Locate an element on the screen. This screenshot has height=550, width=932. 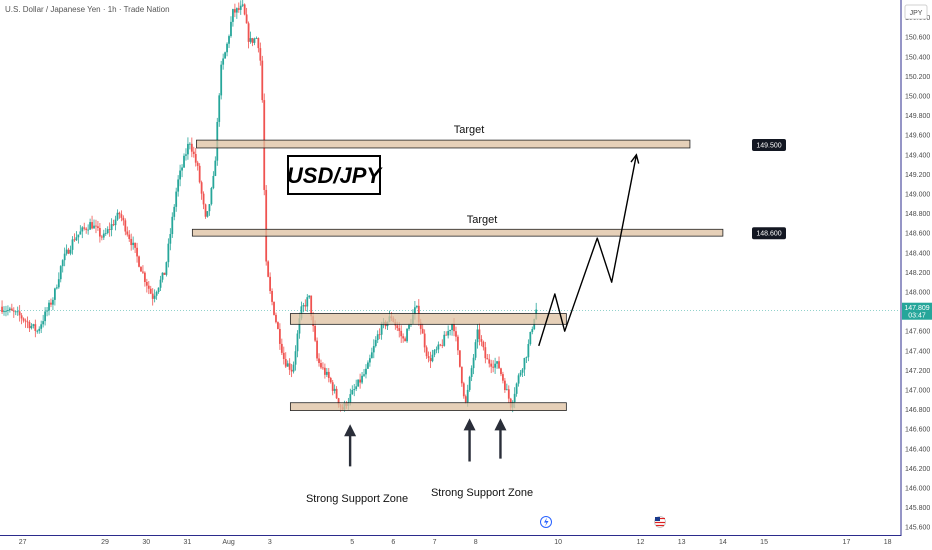
y-tick-label: 145.600 is located at coordinates (917, 528).